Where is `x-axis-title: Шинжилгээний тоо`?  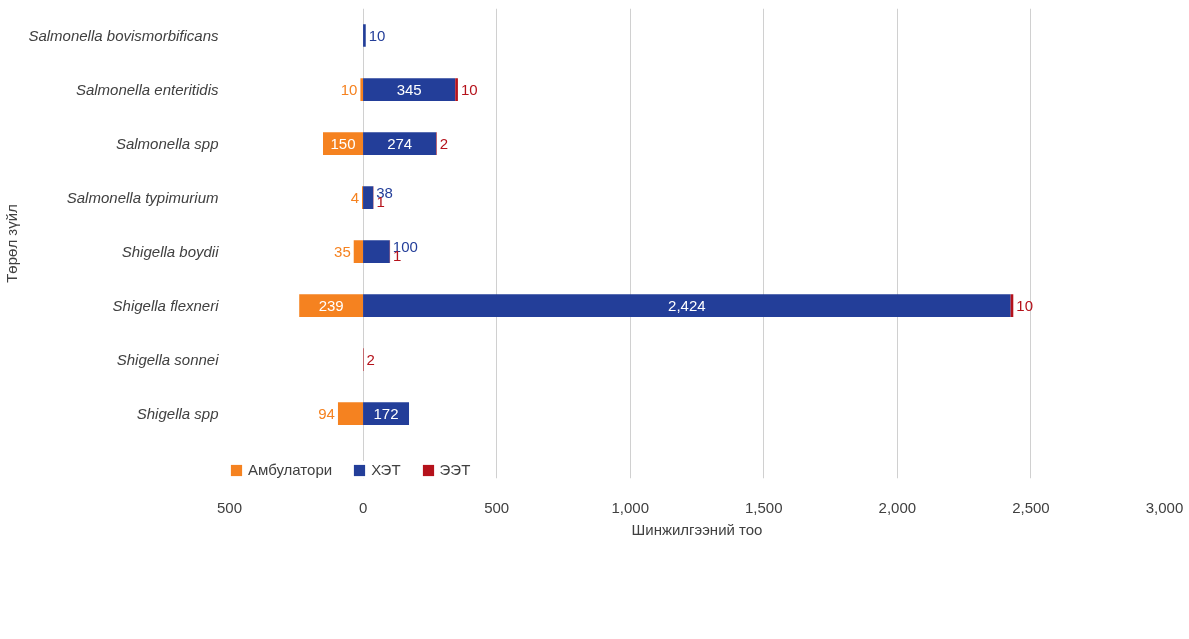
x-axis-title: Шинжилгээний тоо is located at coordinates (697, 529).